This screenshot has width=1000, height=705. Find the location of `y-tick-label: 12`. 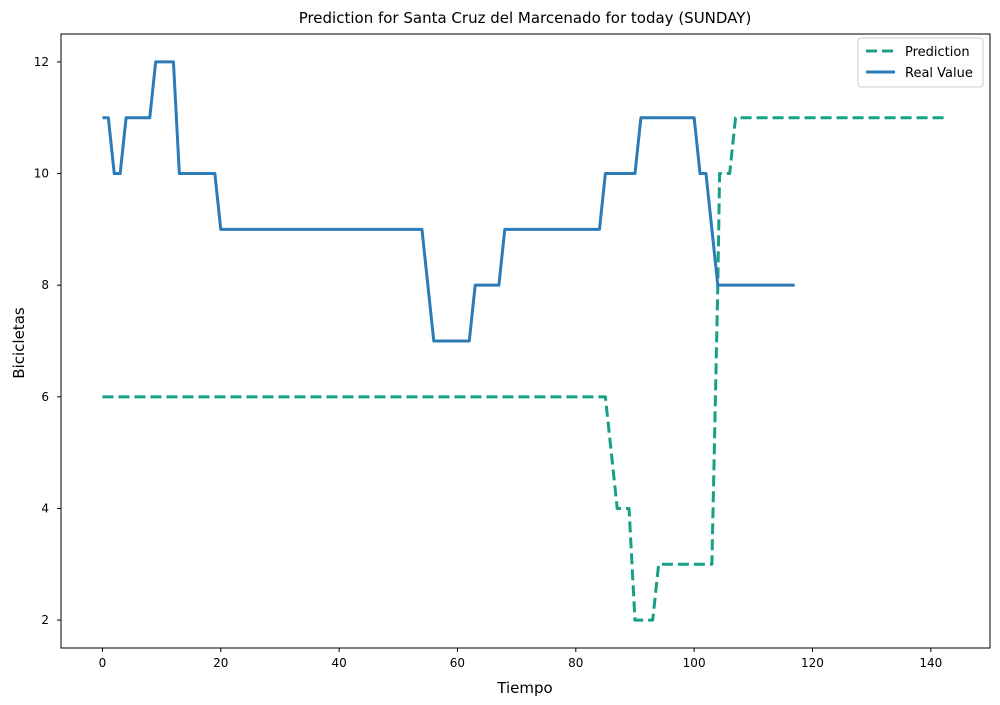

y-tick-label: 12 is located at coordinates (41, 62).